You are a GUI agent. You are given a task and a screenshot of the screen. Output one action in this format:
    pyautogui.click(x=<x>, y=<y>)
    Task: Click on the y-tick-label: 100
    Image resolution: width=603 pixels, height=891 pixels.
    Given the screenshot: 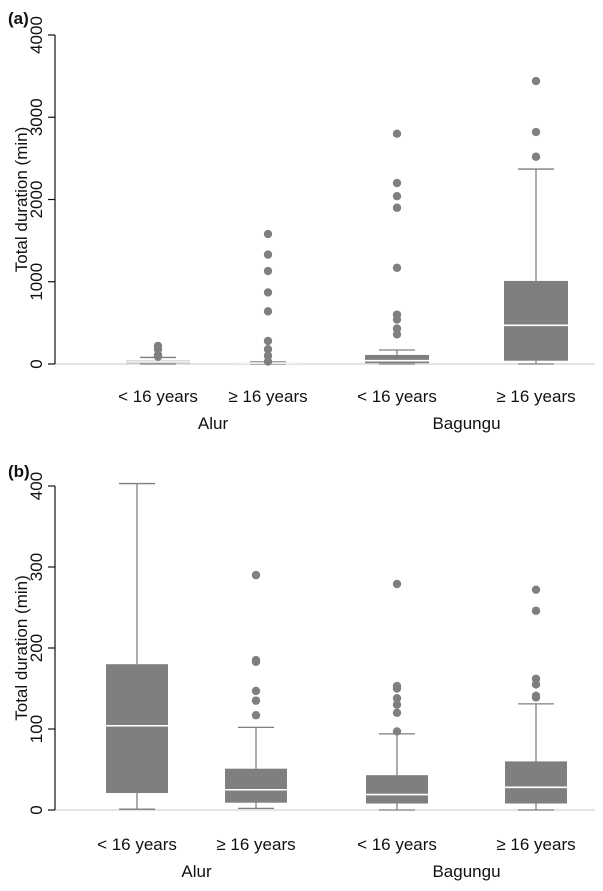 What is the action you would take?
    pyautogui.click(x=36, y=729)
    